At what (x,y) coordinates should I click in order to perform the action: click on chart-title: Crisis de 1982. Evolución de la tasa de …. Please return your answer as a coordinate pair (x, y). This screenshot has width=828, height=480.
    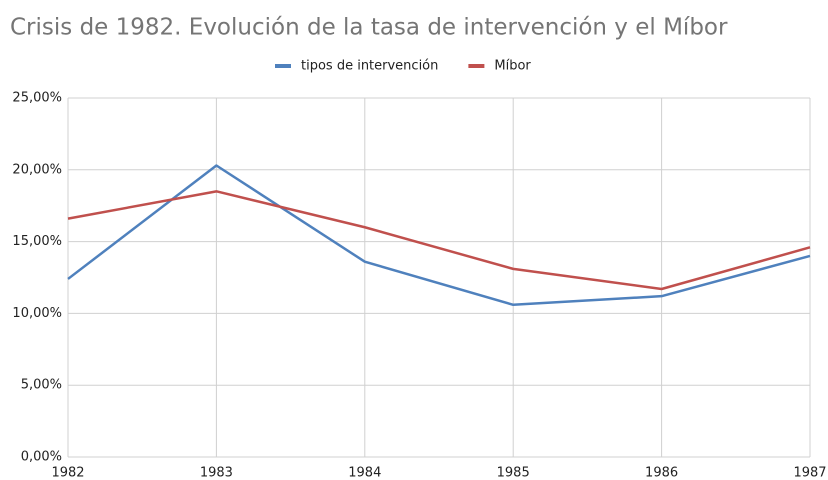
    Looking at the image, I should click on (369, 28).